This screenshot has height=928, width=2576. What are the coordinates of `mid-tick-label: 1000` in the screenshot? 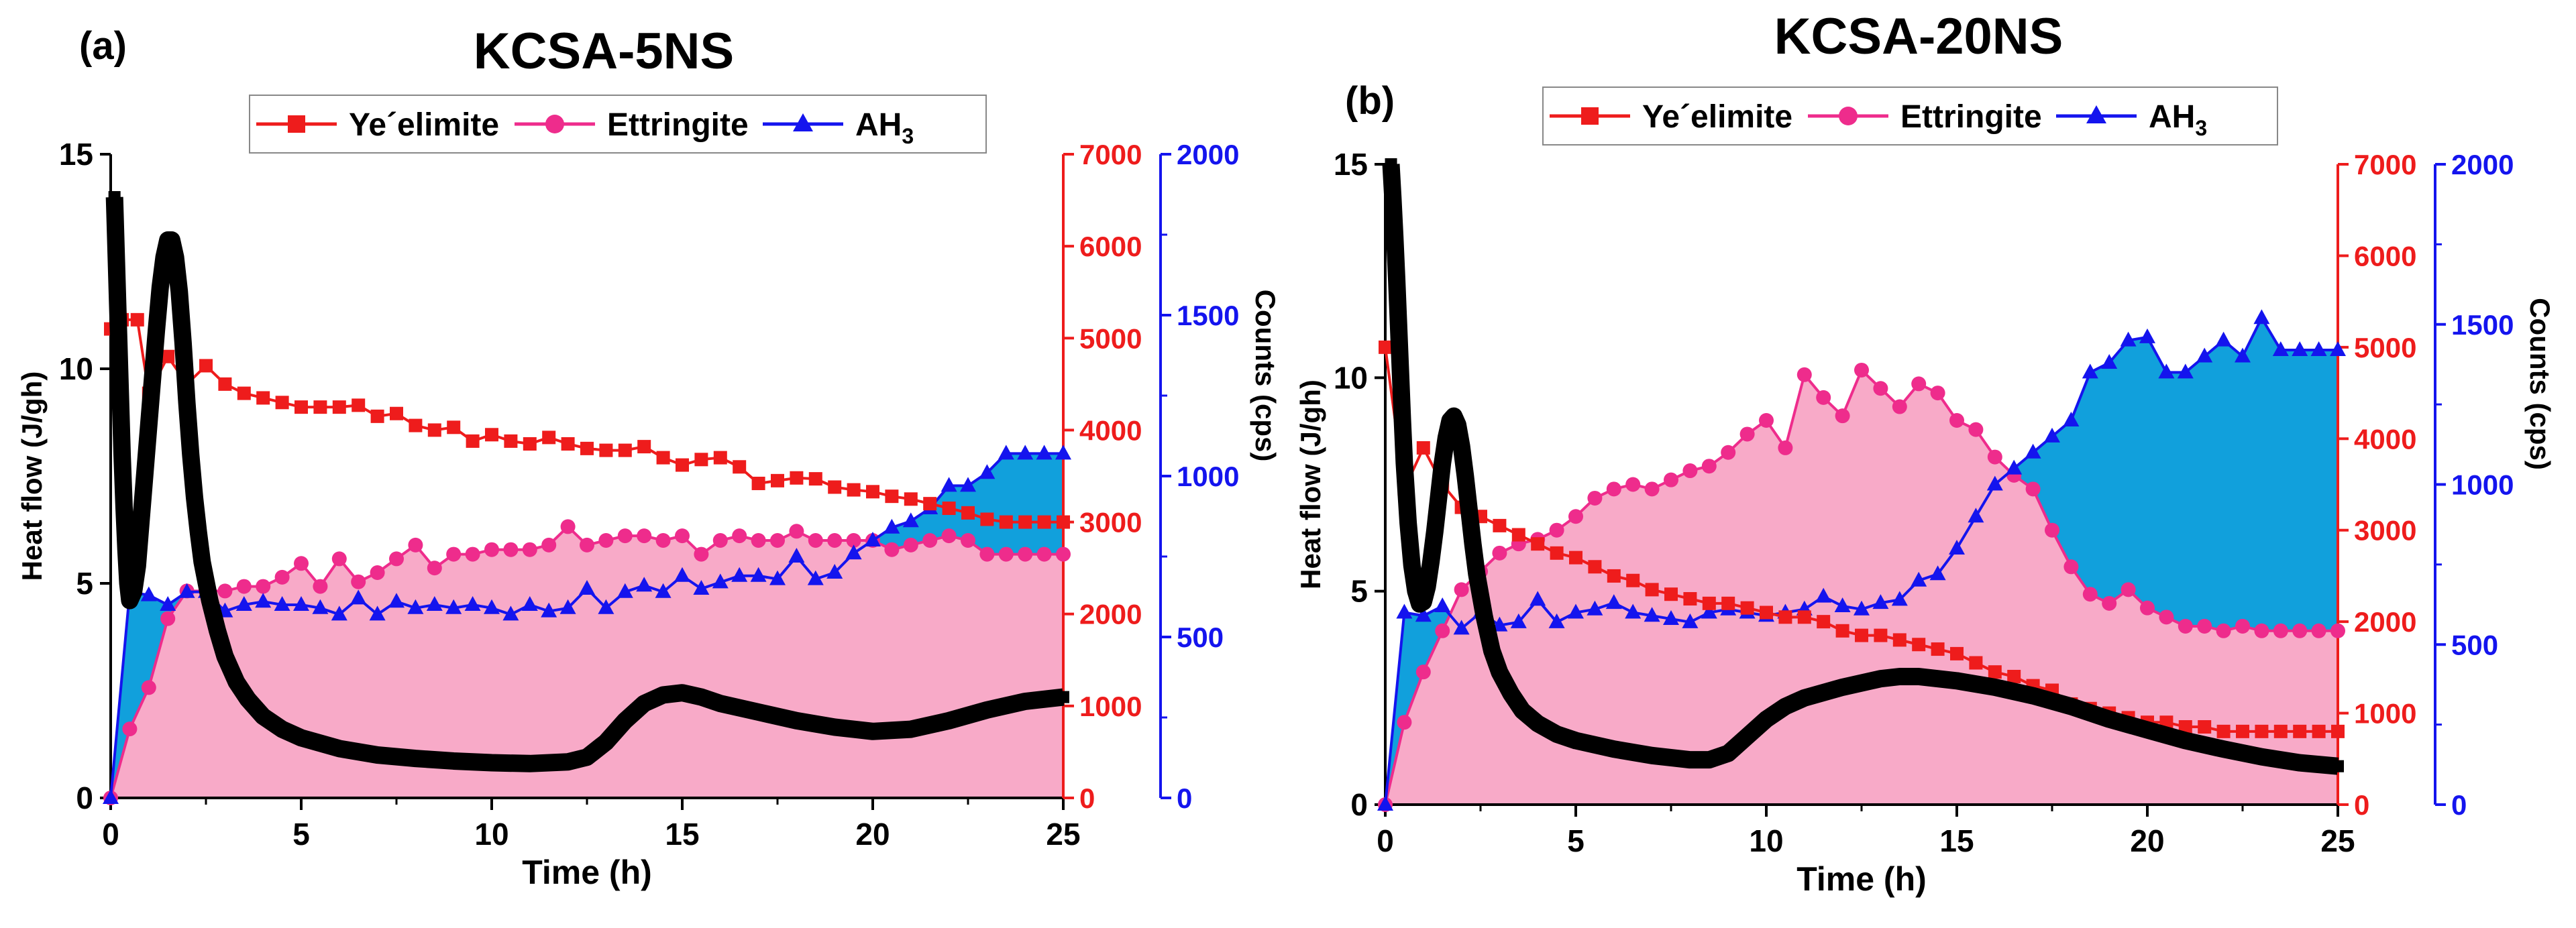 It's located at (2385, 714).